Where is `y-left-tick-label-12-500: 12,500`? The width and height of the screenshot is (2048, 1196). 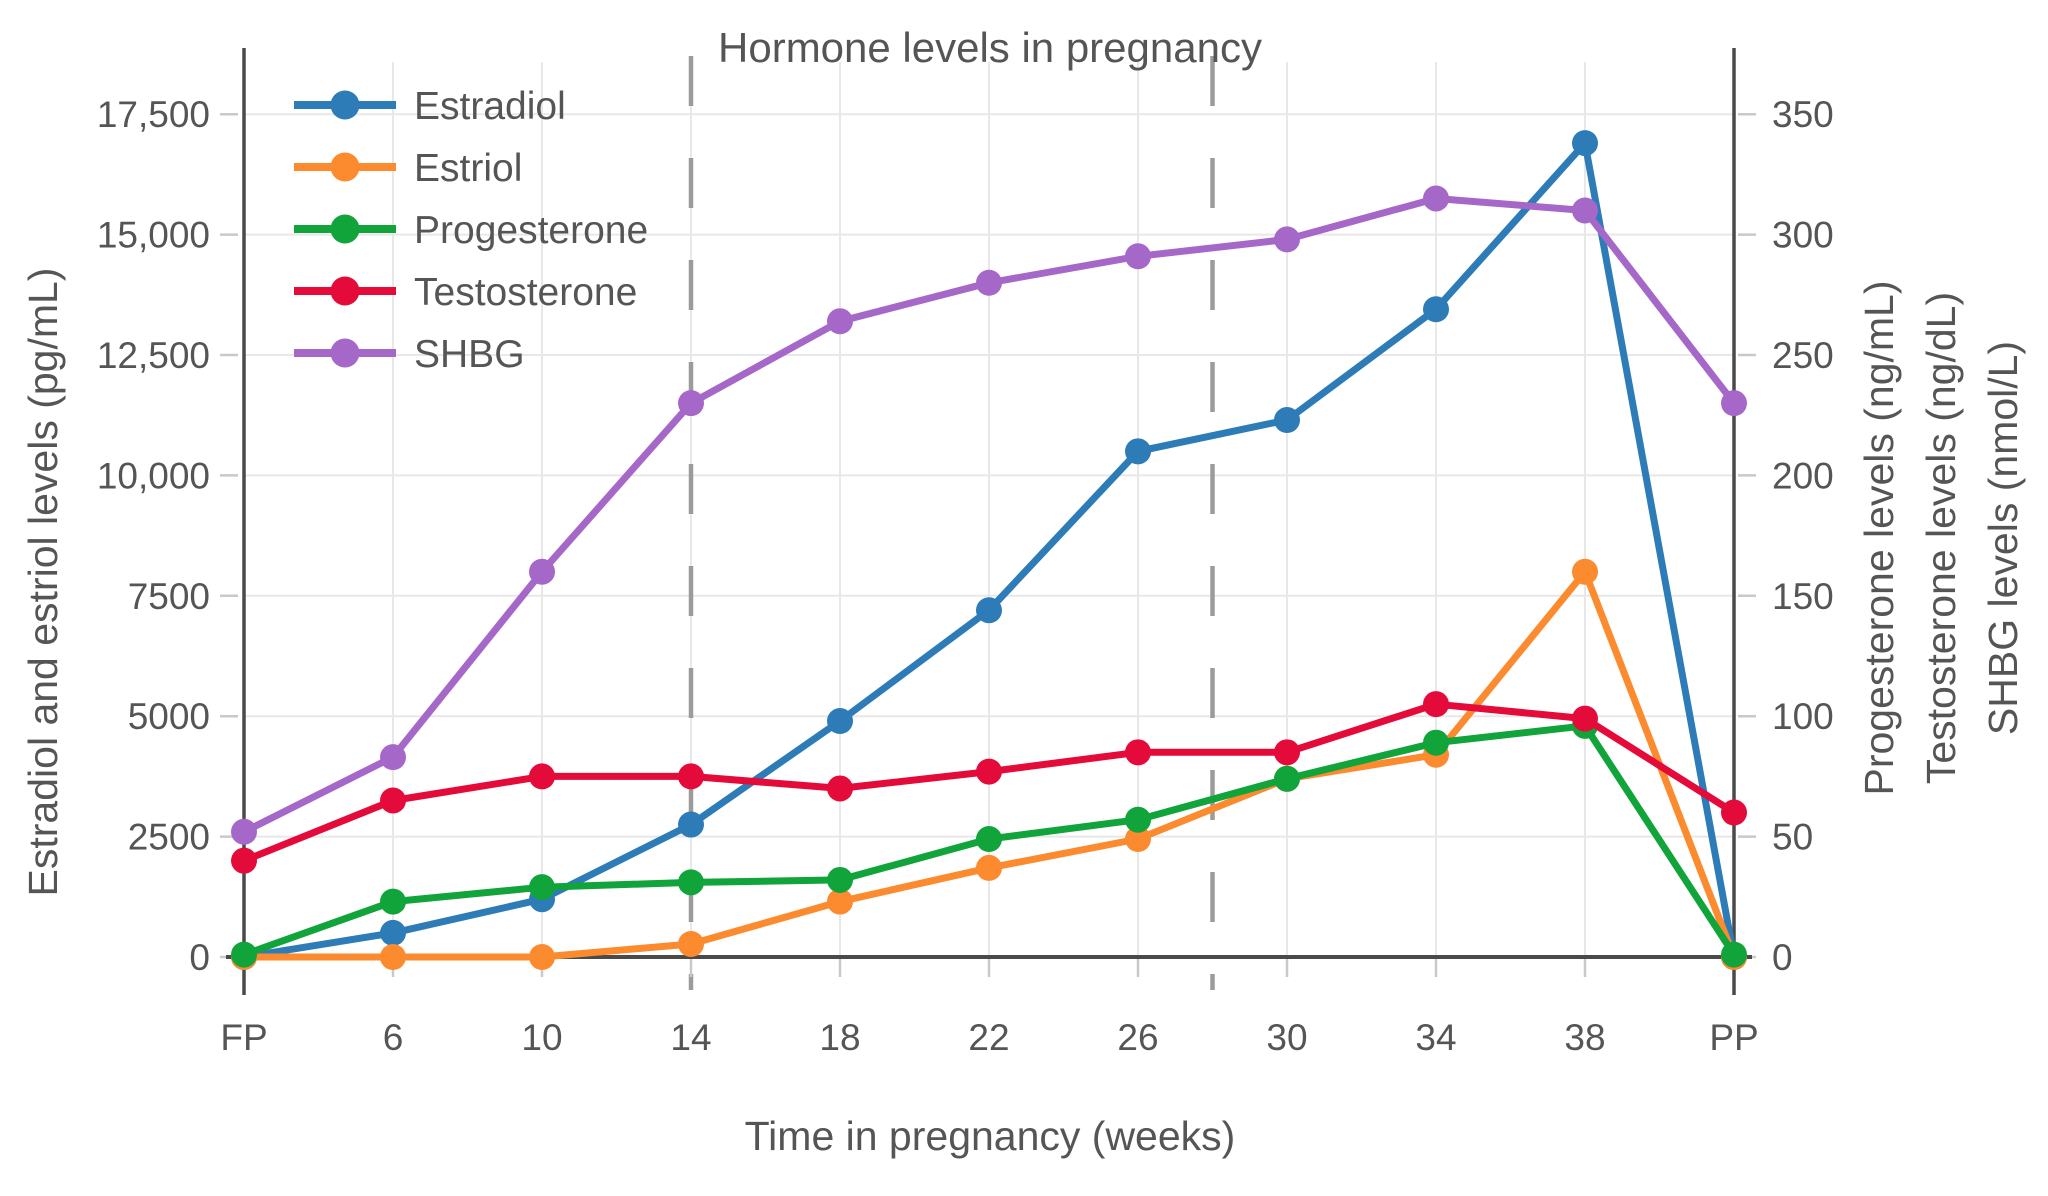 y-left-tick-label-12-500: 12,500 is located at coordinates (153, 355).